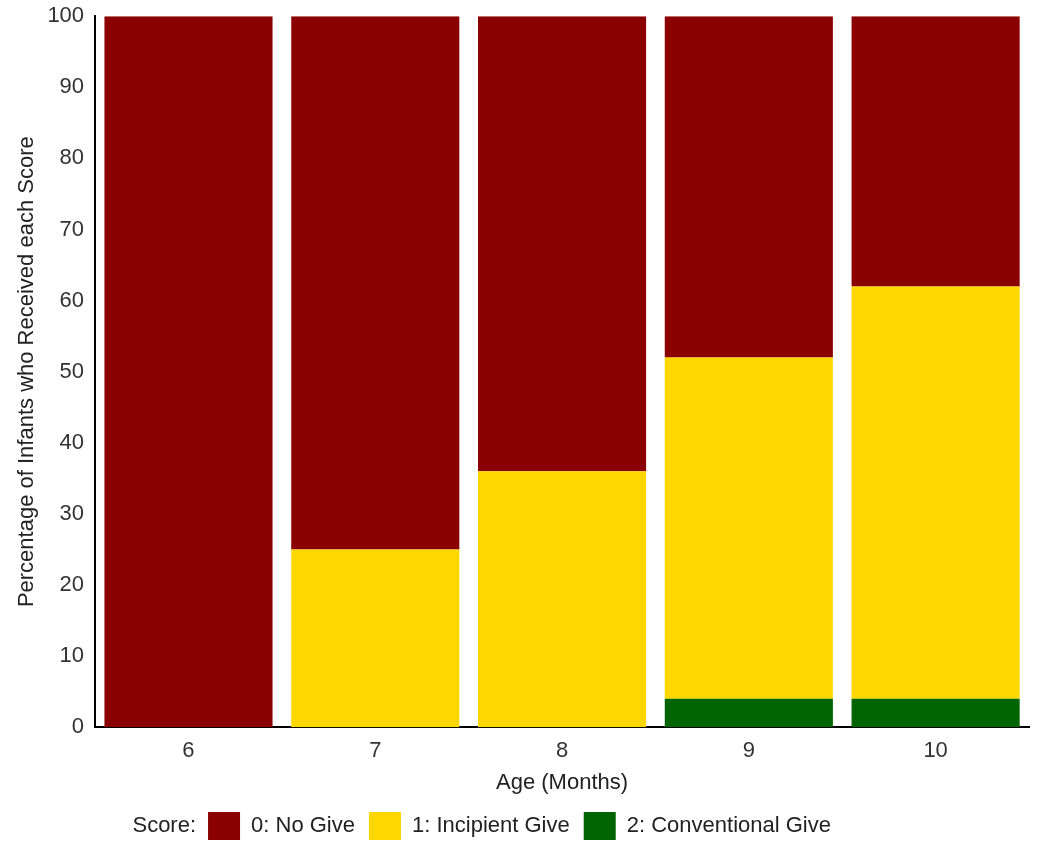  What do you see at coordinates (72, 441) in the screenshot?
I see `y-tick-label: 40` at bounding box center [72, 441].